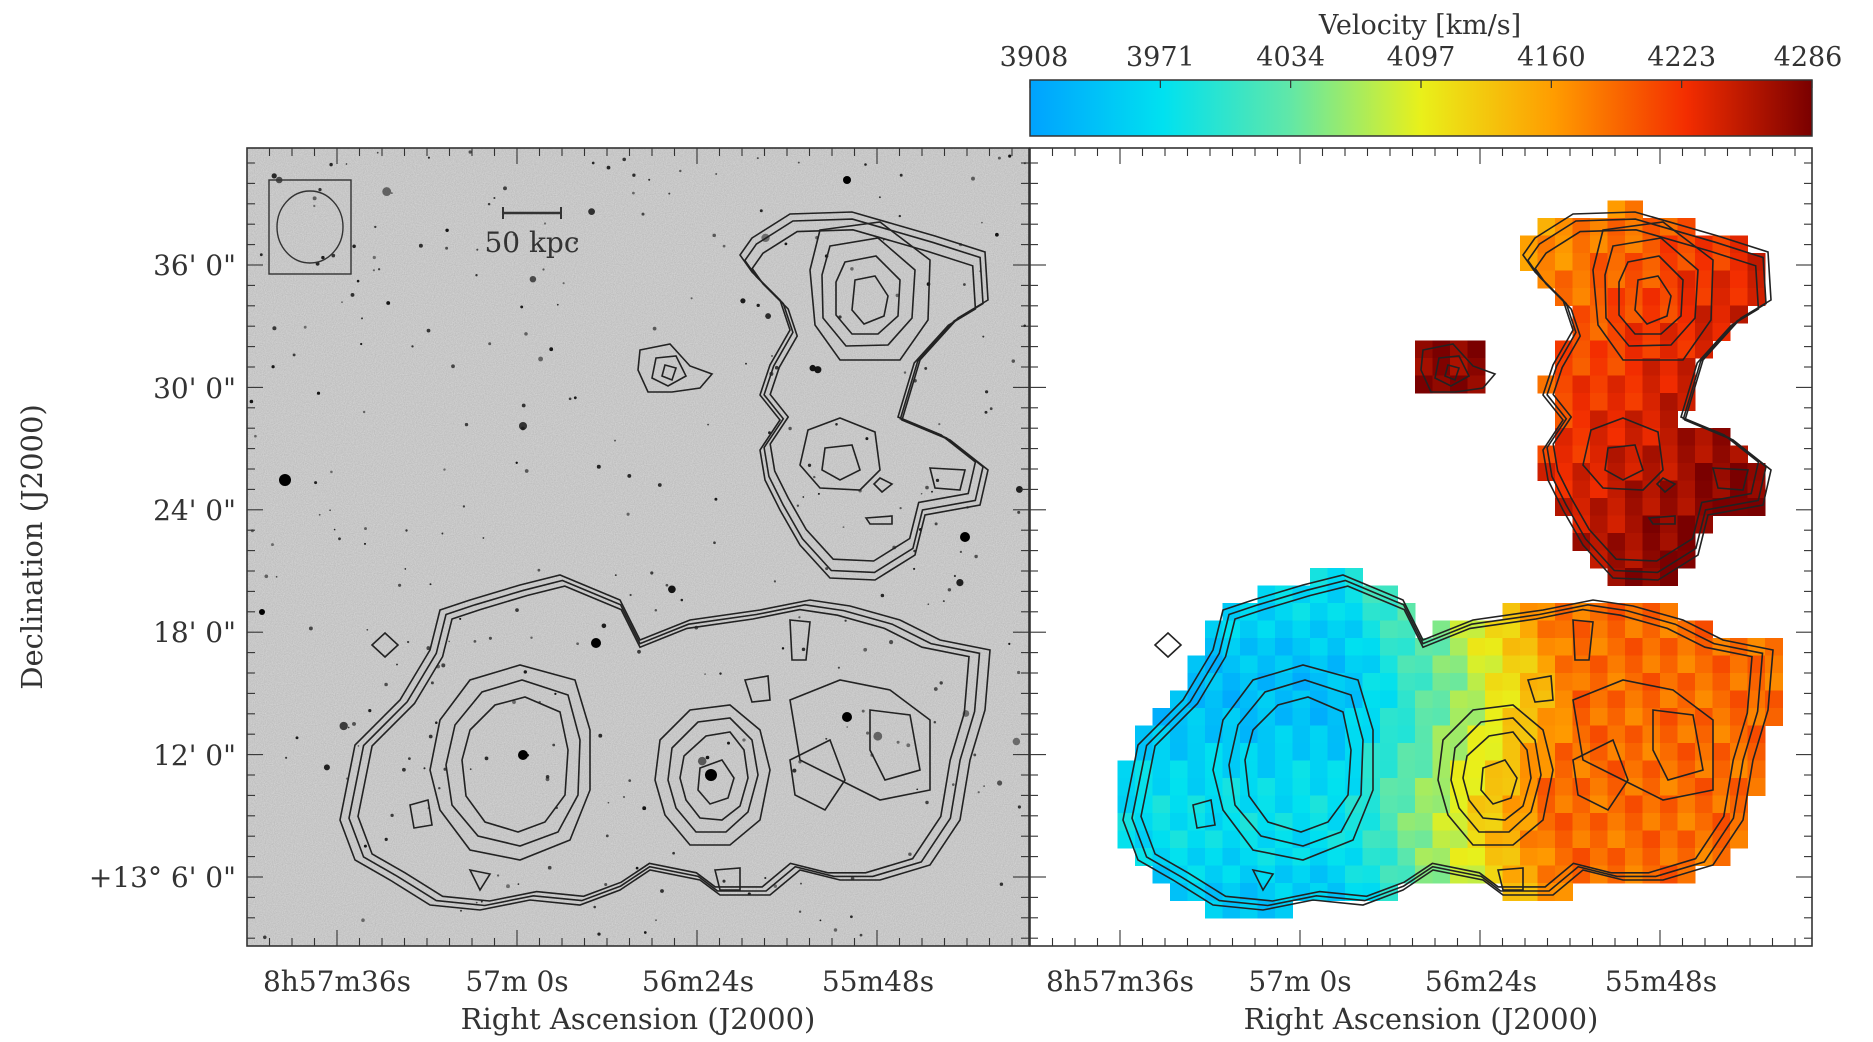 The width and height of the screenshot is (1873, 1042). I want to click on x-tick-label: 56m24s, so click(1481, 981).